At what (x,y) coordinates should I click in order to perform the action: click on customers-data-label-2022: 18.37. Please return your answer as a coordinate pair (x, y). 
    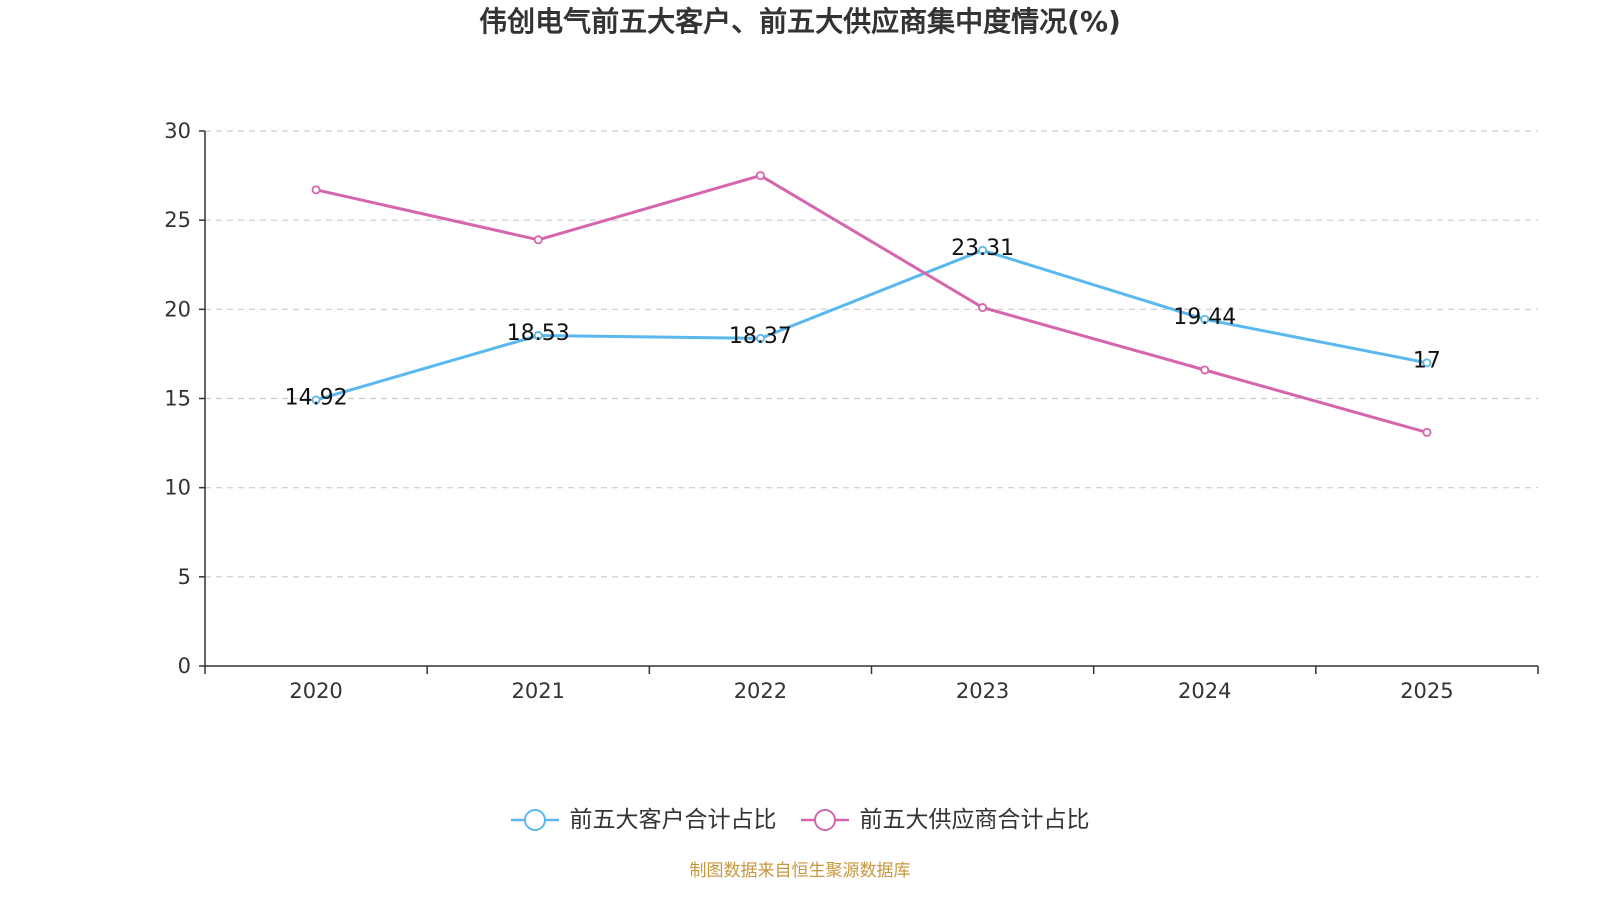
    Looking at the image, I should click on (760, 336).